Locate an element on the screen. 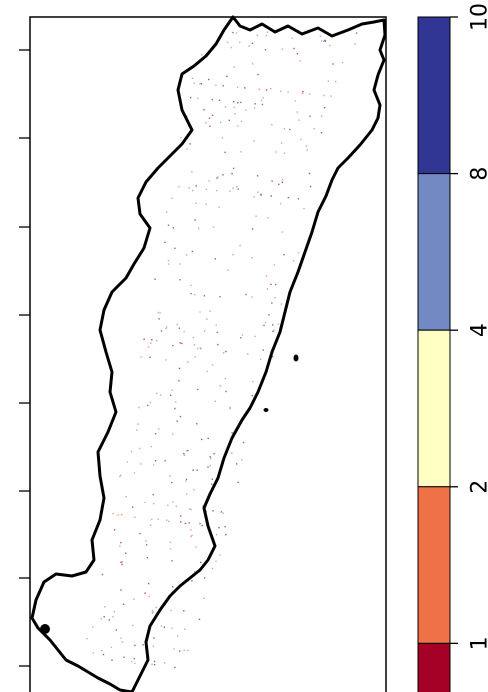 The width and height of the screenshot is (488, 692). island is located at coordinates (45, 629).